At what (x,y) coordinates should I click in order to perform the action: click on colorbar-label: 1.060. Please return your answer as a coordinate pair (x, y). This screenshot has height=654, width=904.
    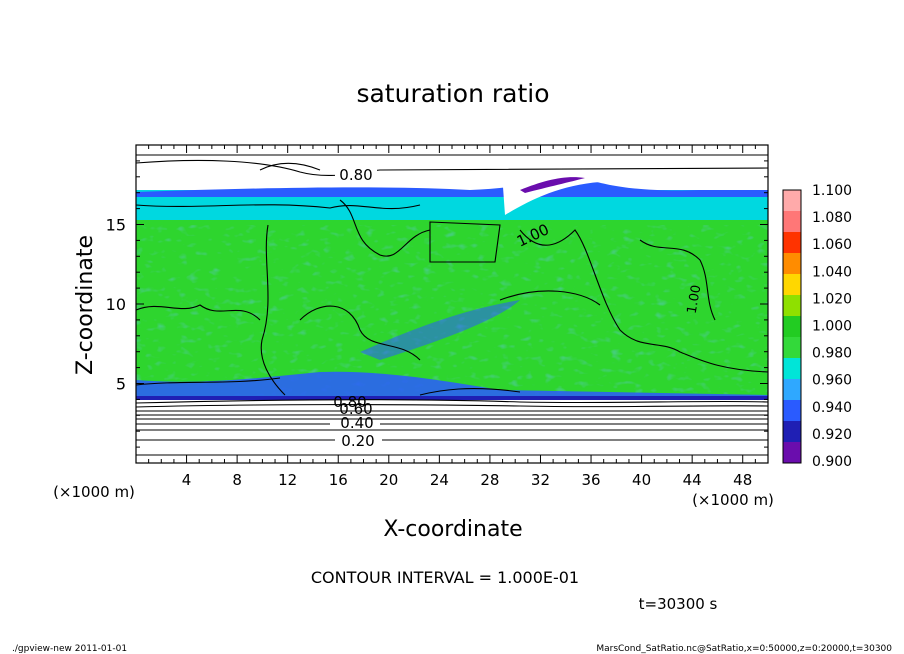
    Looking at the image, I should click on (832, 245).